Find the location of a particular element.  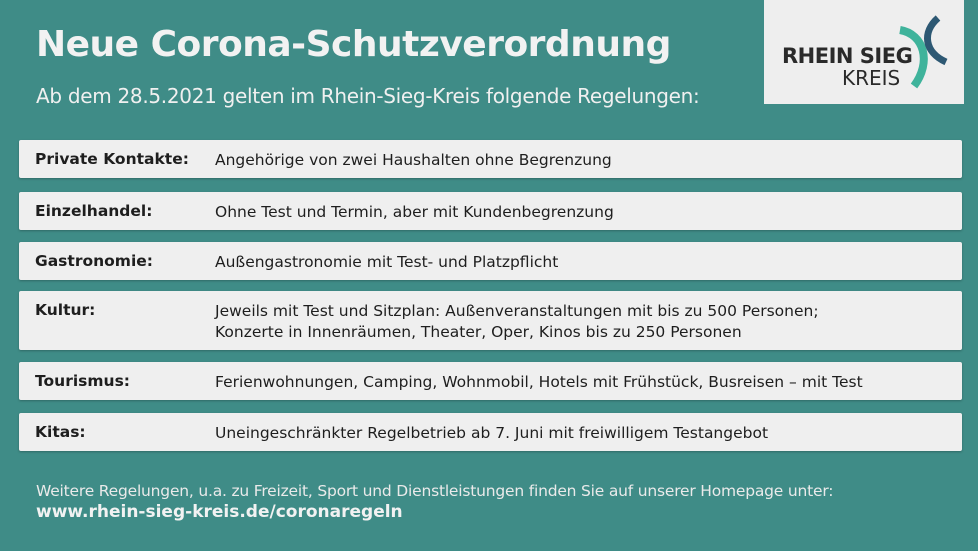

page-title: Neue Corona-Schutzverordnung is located at coordinates (353, 44).